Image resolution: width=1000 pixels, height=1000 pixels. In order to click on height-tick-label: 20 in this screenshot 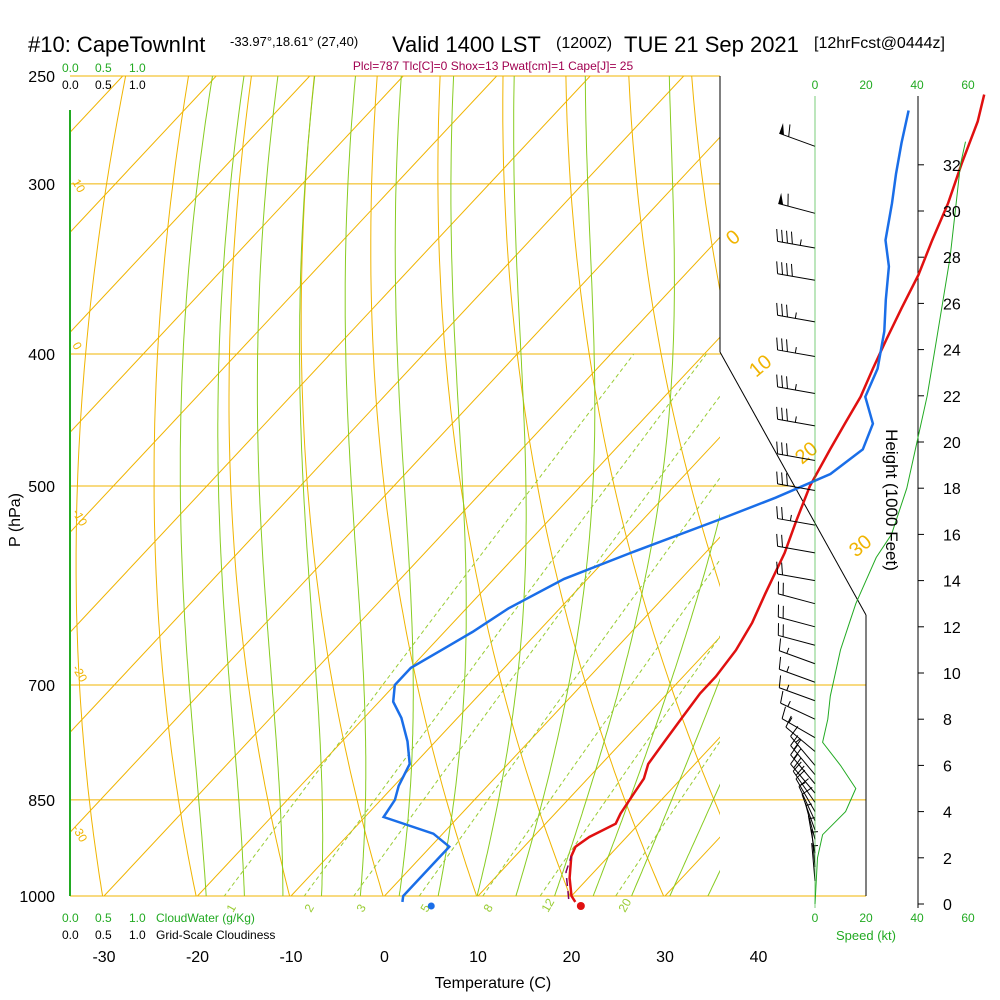, I will do `click(952, 443)`.